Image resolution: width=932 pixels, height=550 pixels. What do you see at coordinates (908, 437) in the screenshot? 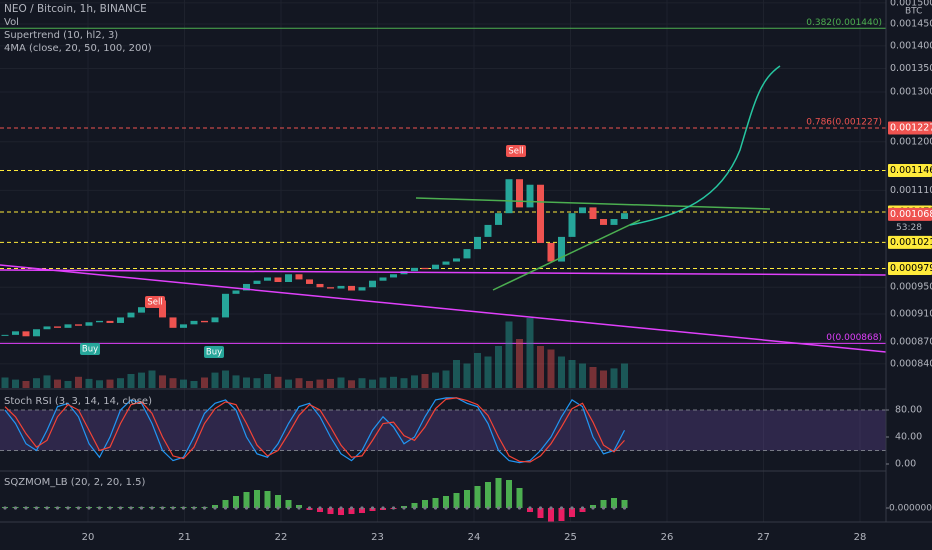
I see `y-tick-label: 40.00` at bounding box center [908, 437].